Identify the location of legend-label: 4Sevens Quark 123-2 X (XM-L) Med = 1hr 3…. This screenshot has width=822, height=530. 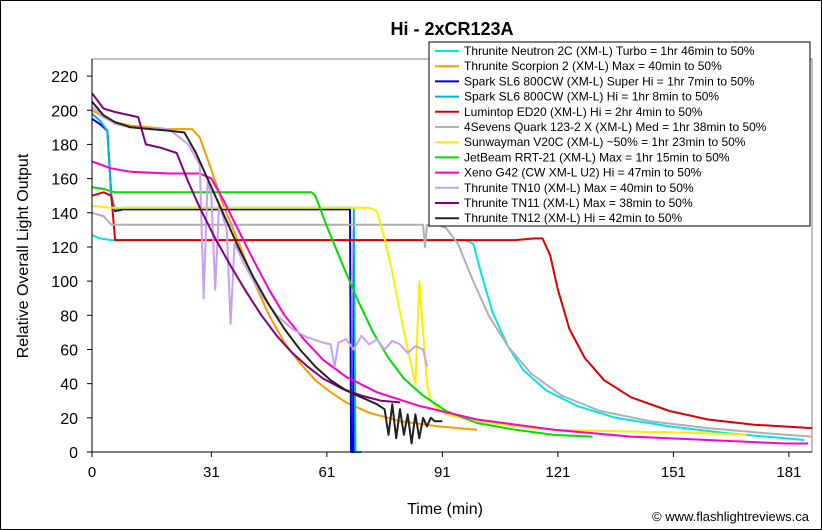
(615, 127).